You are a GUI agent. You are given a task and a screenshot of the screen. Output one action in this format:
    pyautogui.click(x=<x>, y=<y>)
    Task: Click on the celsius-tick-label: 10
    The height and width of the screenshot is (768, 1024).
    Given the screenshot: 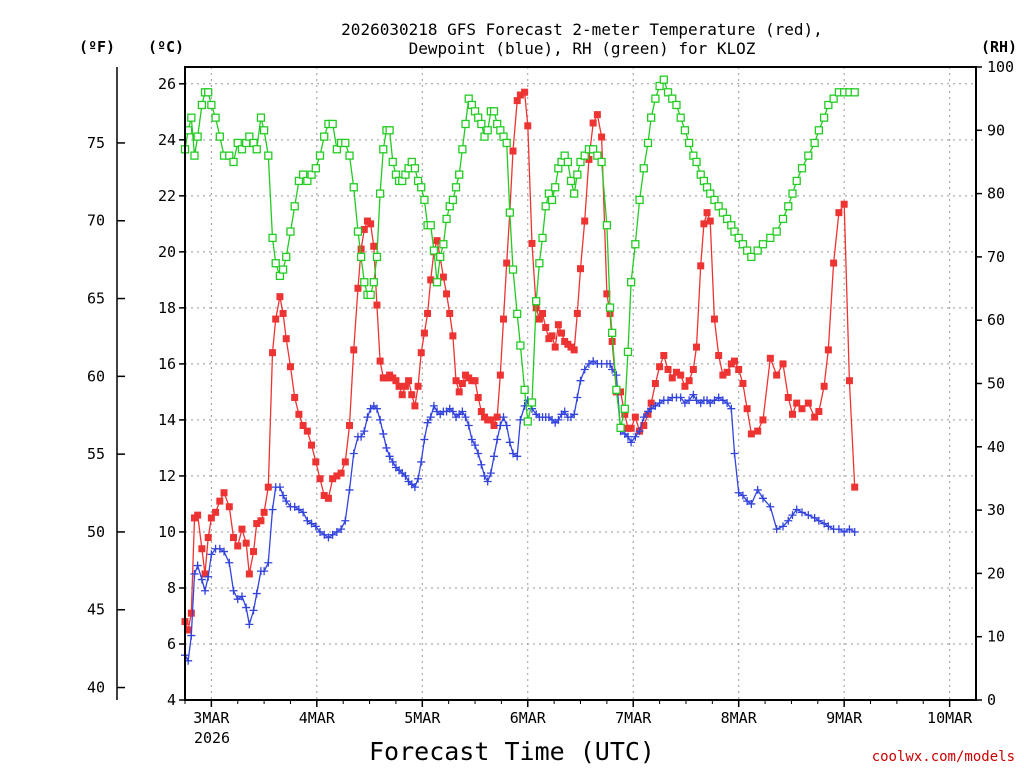 What is the action you would take?
    pyautogui.click(x=167, y=532)
    